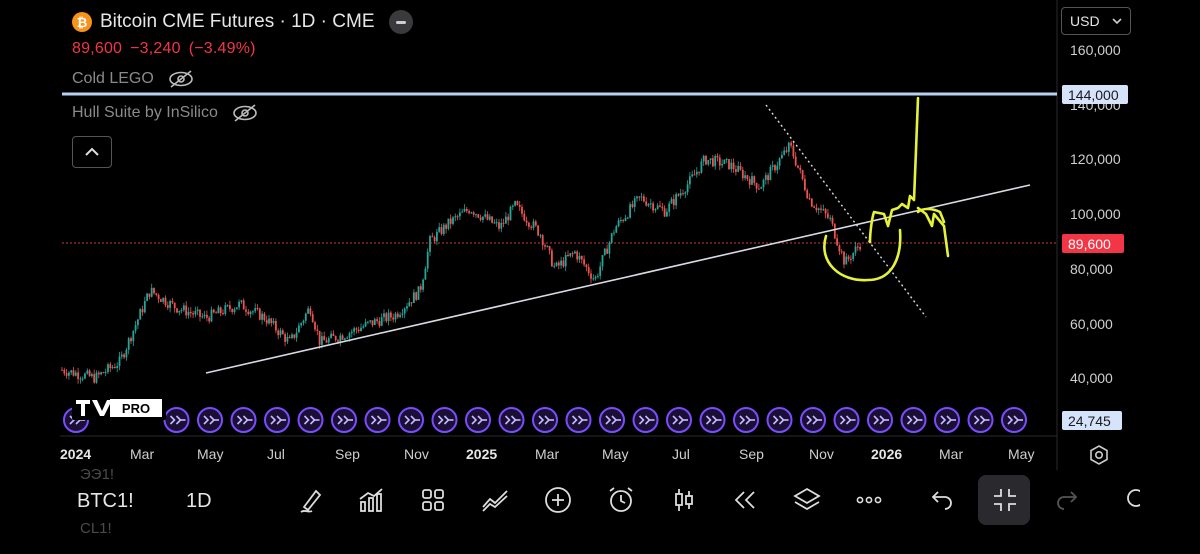 Image resolution: width=1200 pixels, height=554 pixels. Describe the element at coordinates (1091, 324) in the screenshot. I see `price-label: 60,000` at that location.